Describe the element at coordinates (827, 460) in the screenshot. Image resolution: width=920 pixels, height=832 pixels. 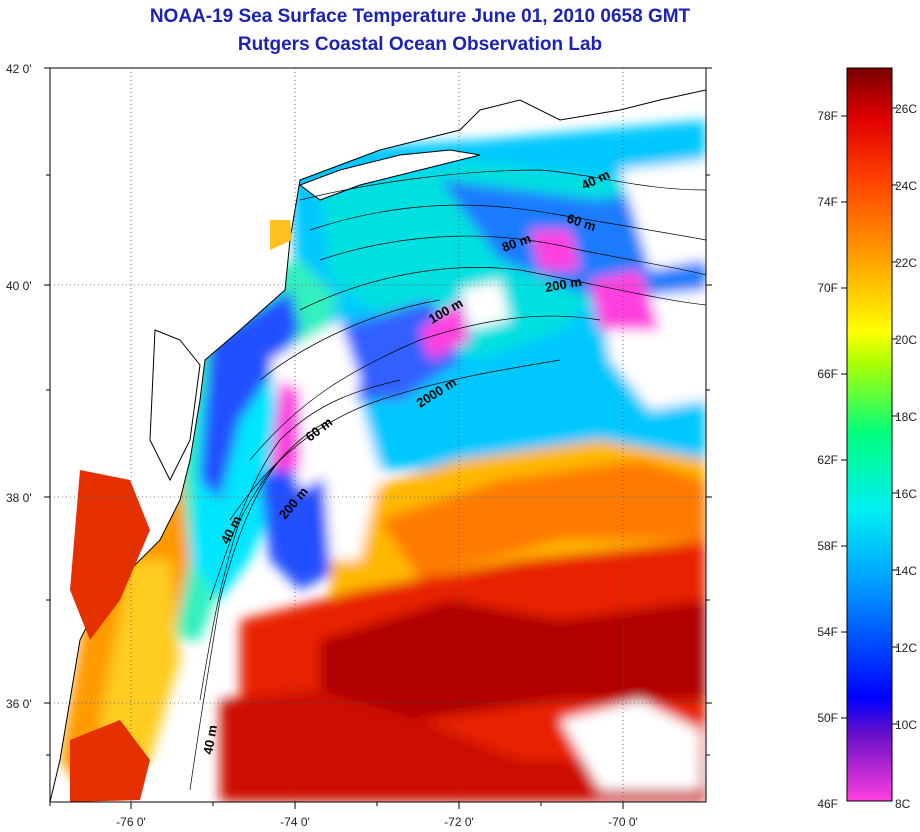
I see `cb-f-62: 62F` at that location.